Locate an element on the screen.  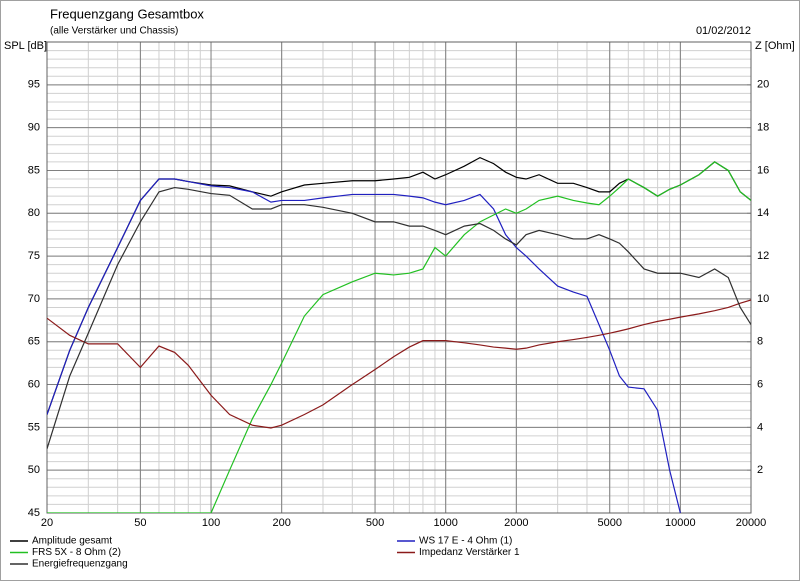
y-tick-label: 75 is located at coordinates (34, 256).